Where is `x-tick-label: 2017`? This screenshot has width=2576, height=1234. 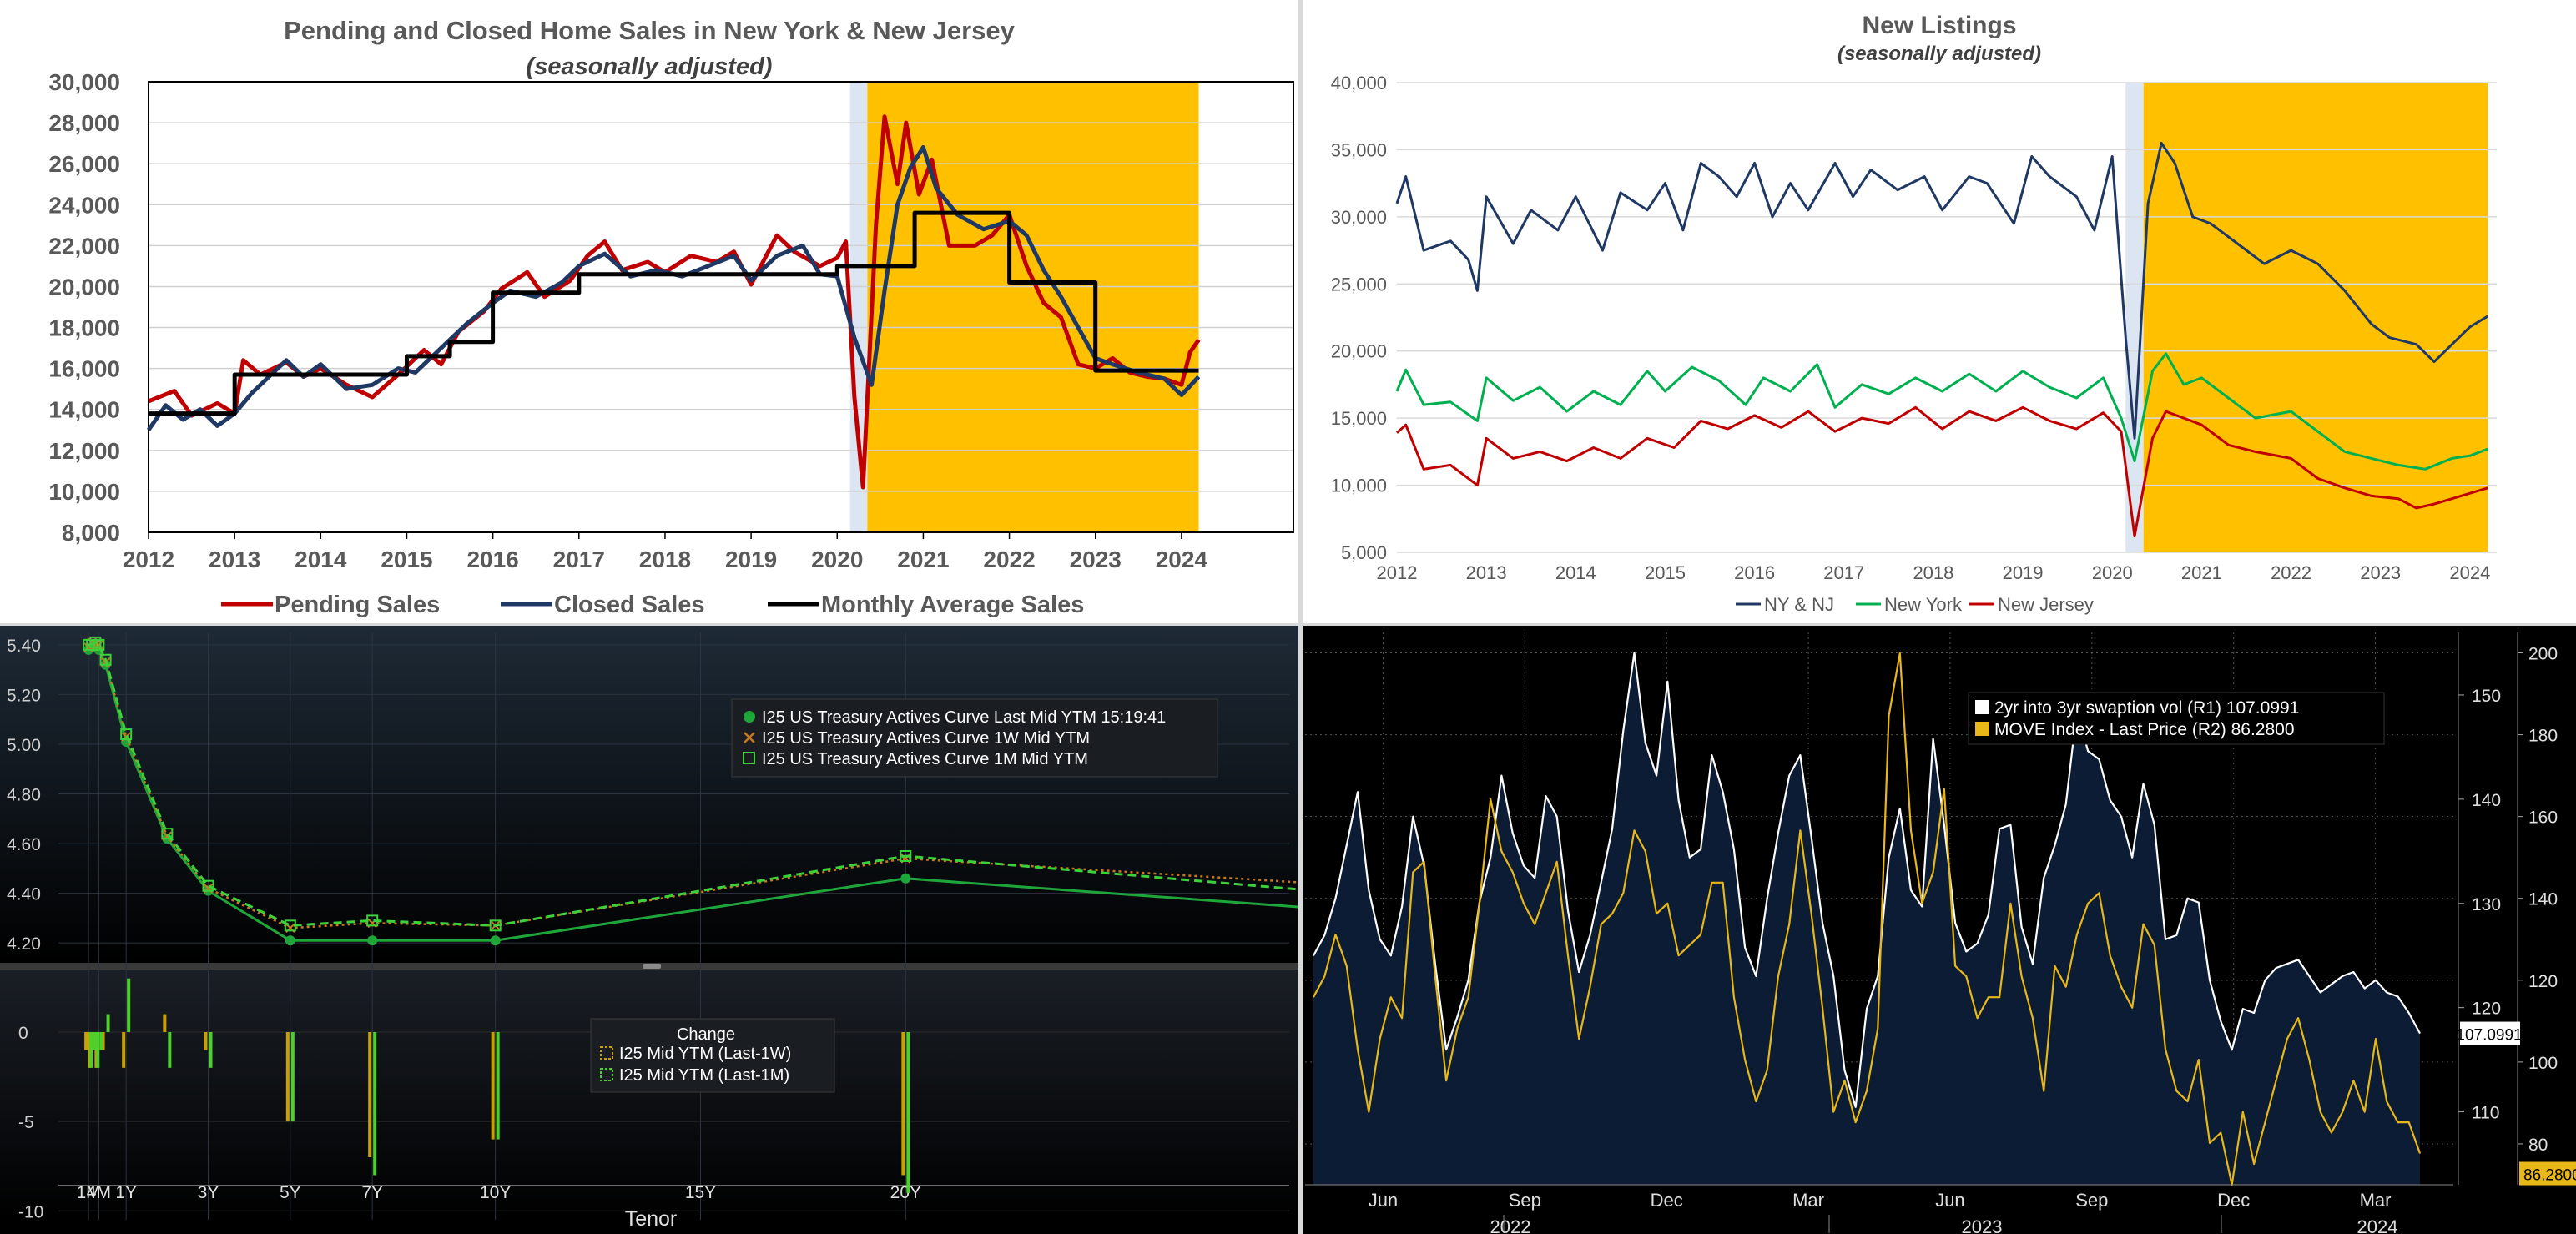 x-tick-label: 2017 is located at coordinates (1843, 572).